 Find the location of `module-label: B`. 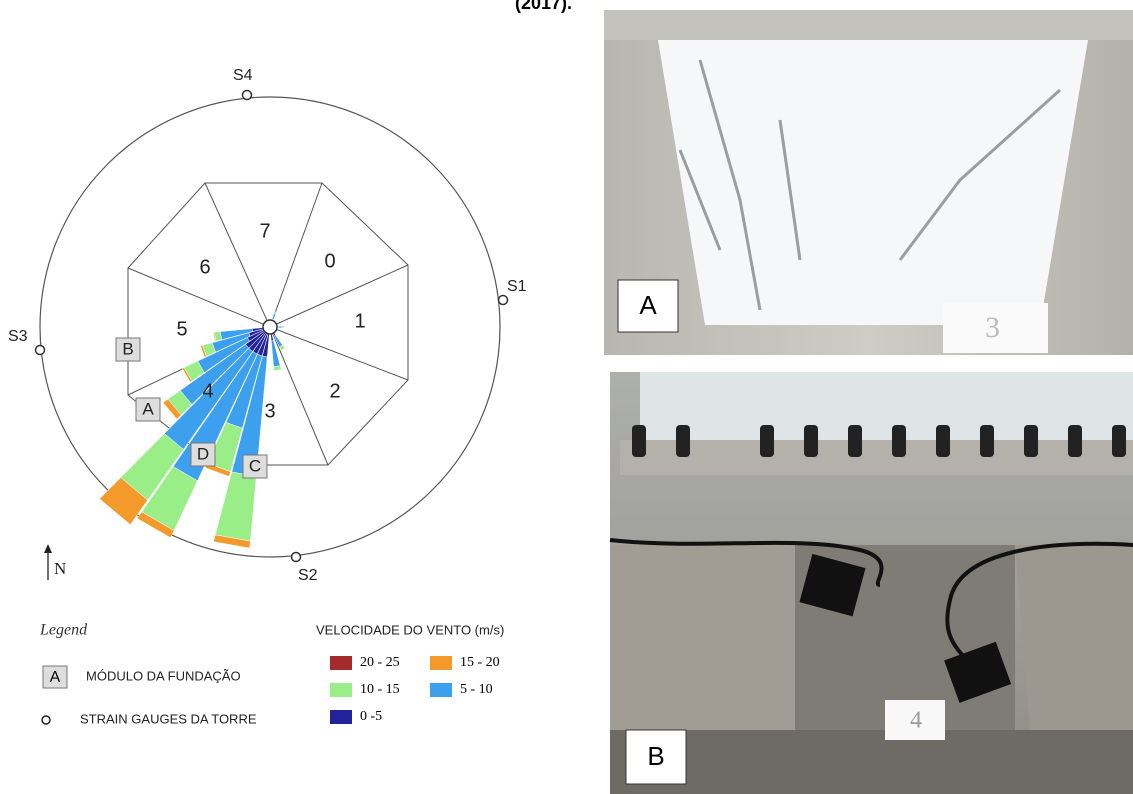

module-label: B is located at coordinates (127, 348).